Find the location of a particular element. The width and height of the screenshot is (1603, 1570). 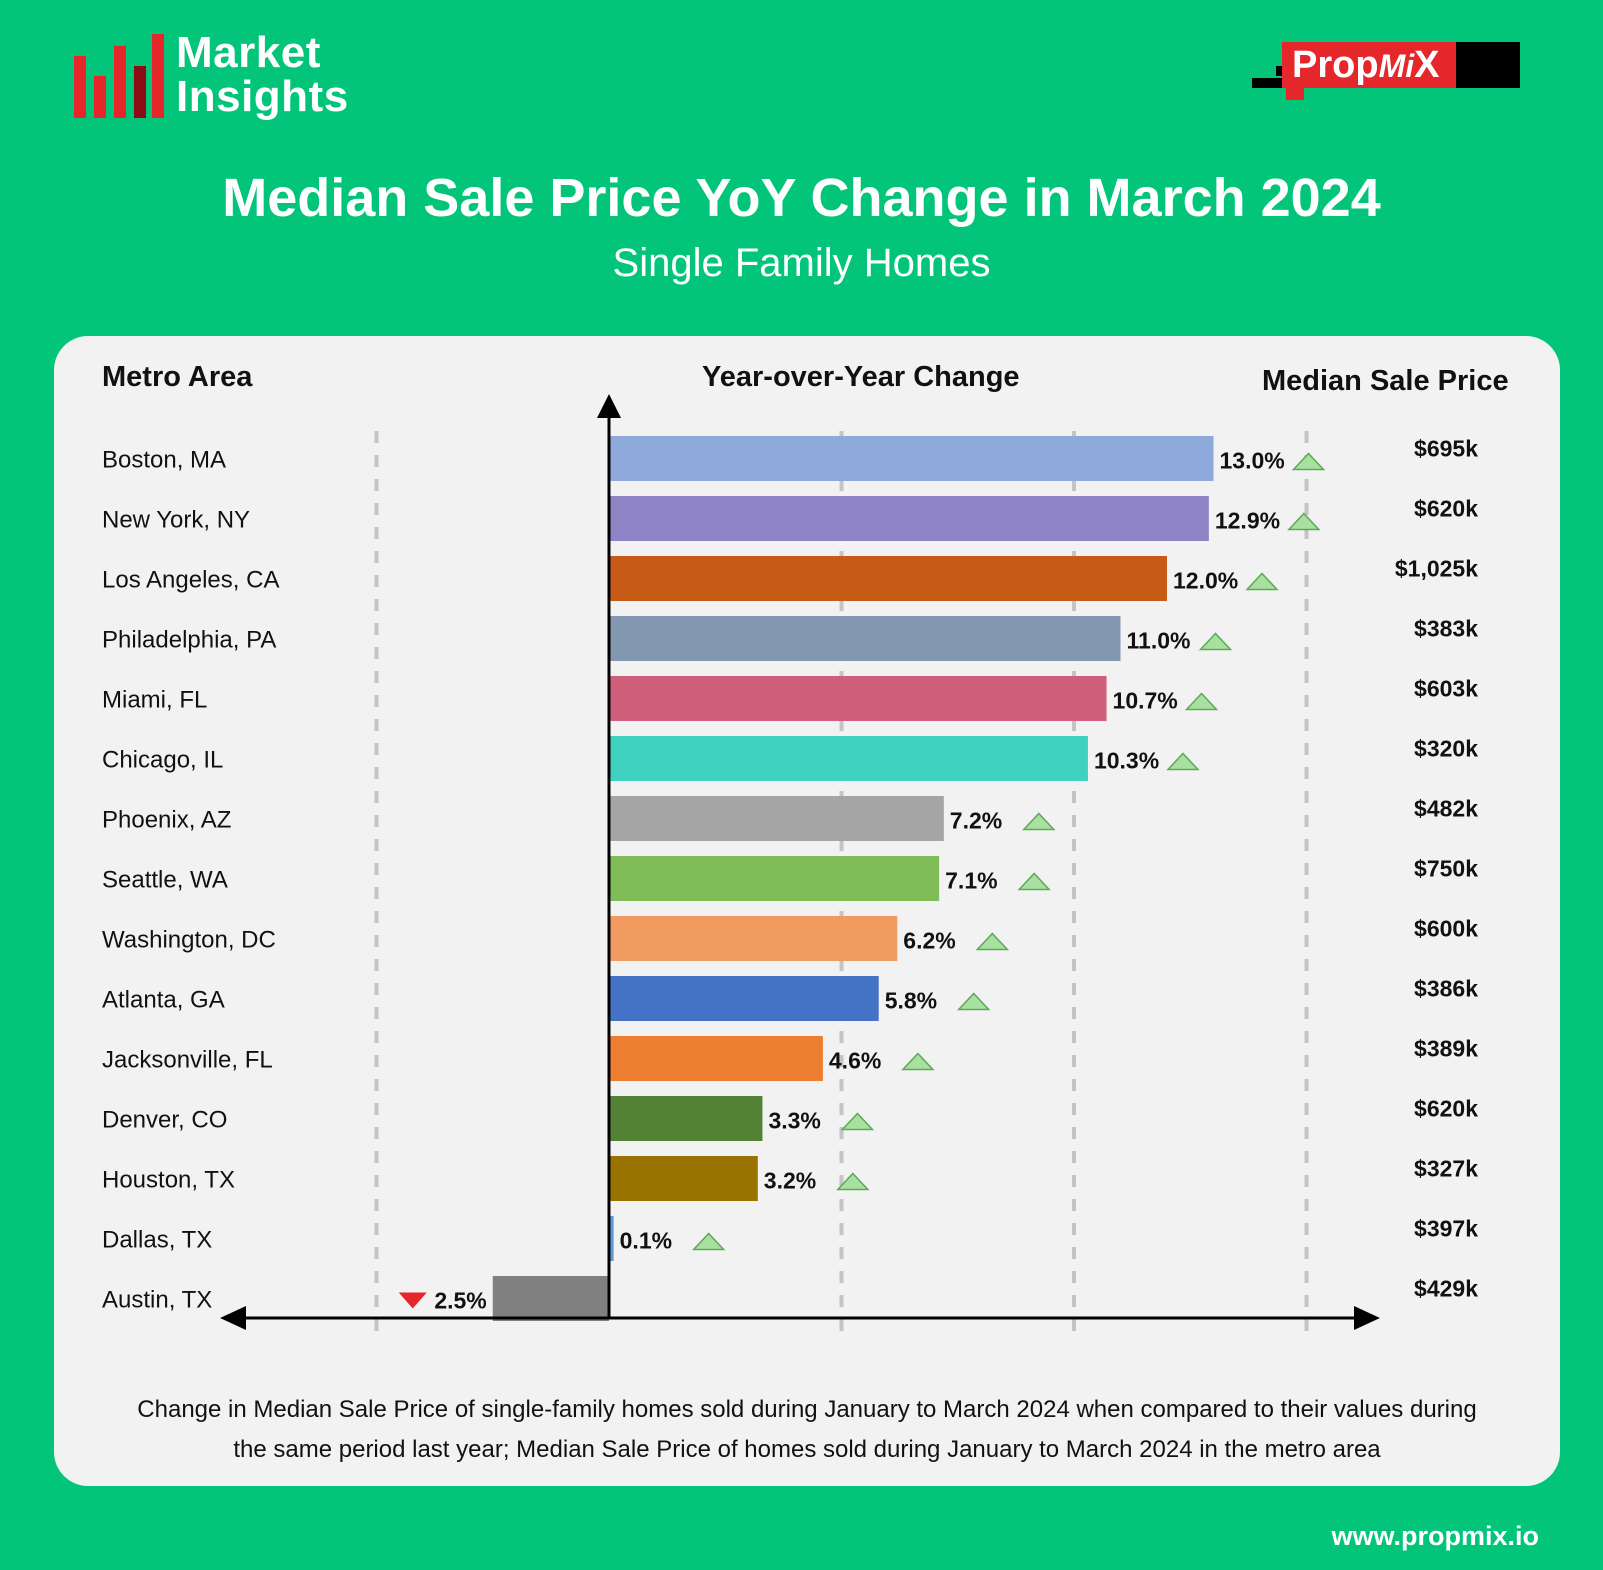

yoy-change-header: Year-over-Year Change is located at coordinates (861, 377).